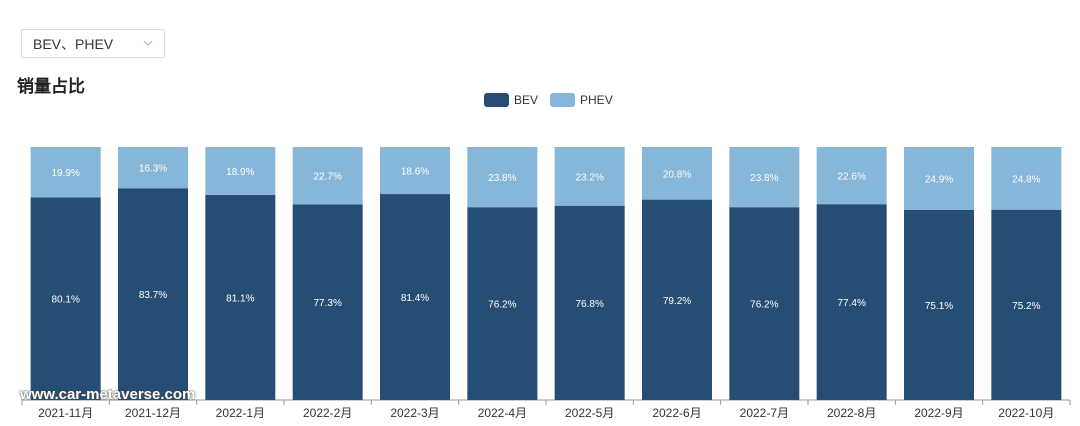 The image size is (1080, 426). What do you see at coordinates (73, 43) in the screenshot?
I see `series-filter-value: BEV、PHEV` at bounding box center [73, 43].